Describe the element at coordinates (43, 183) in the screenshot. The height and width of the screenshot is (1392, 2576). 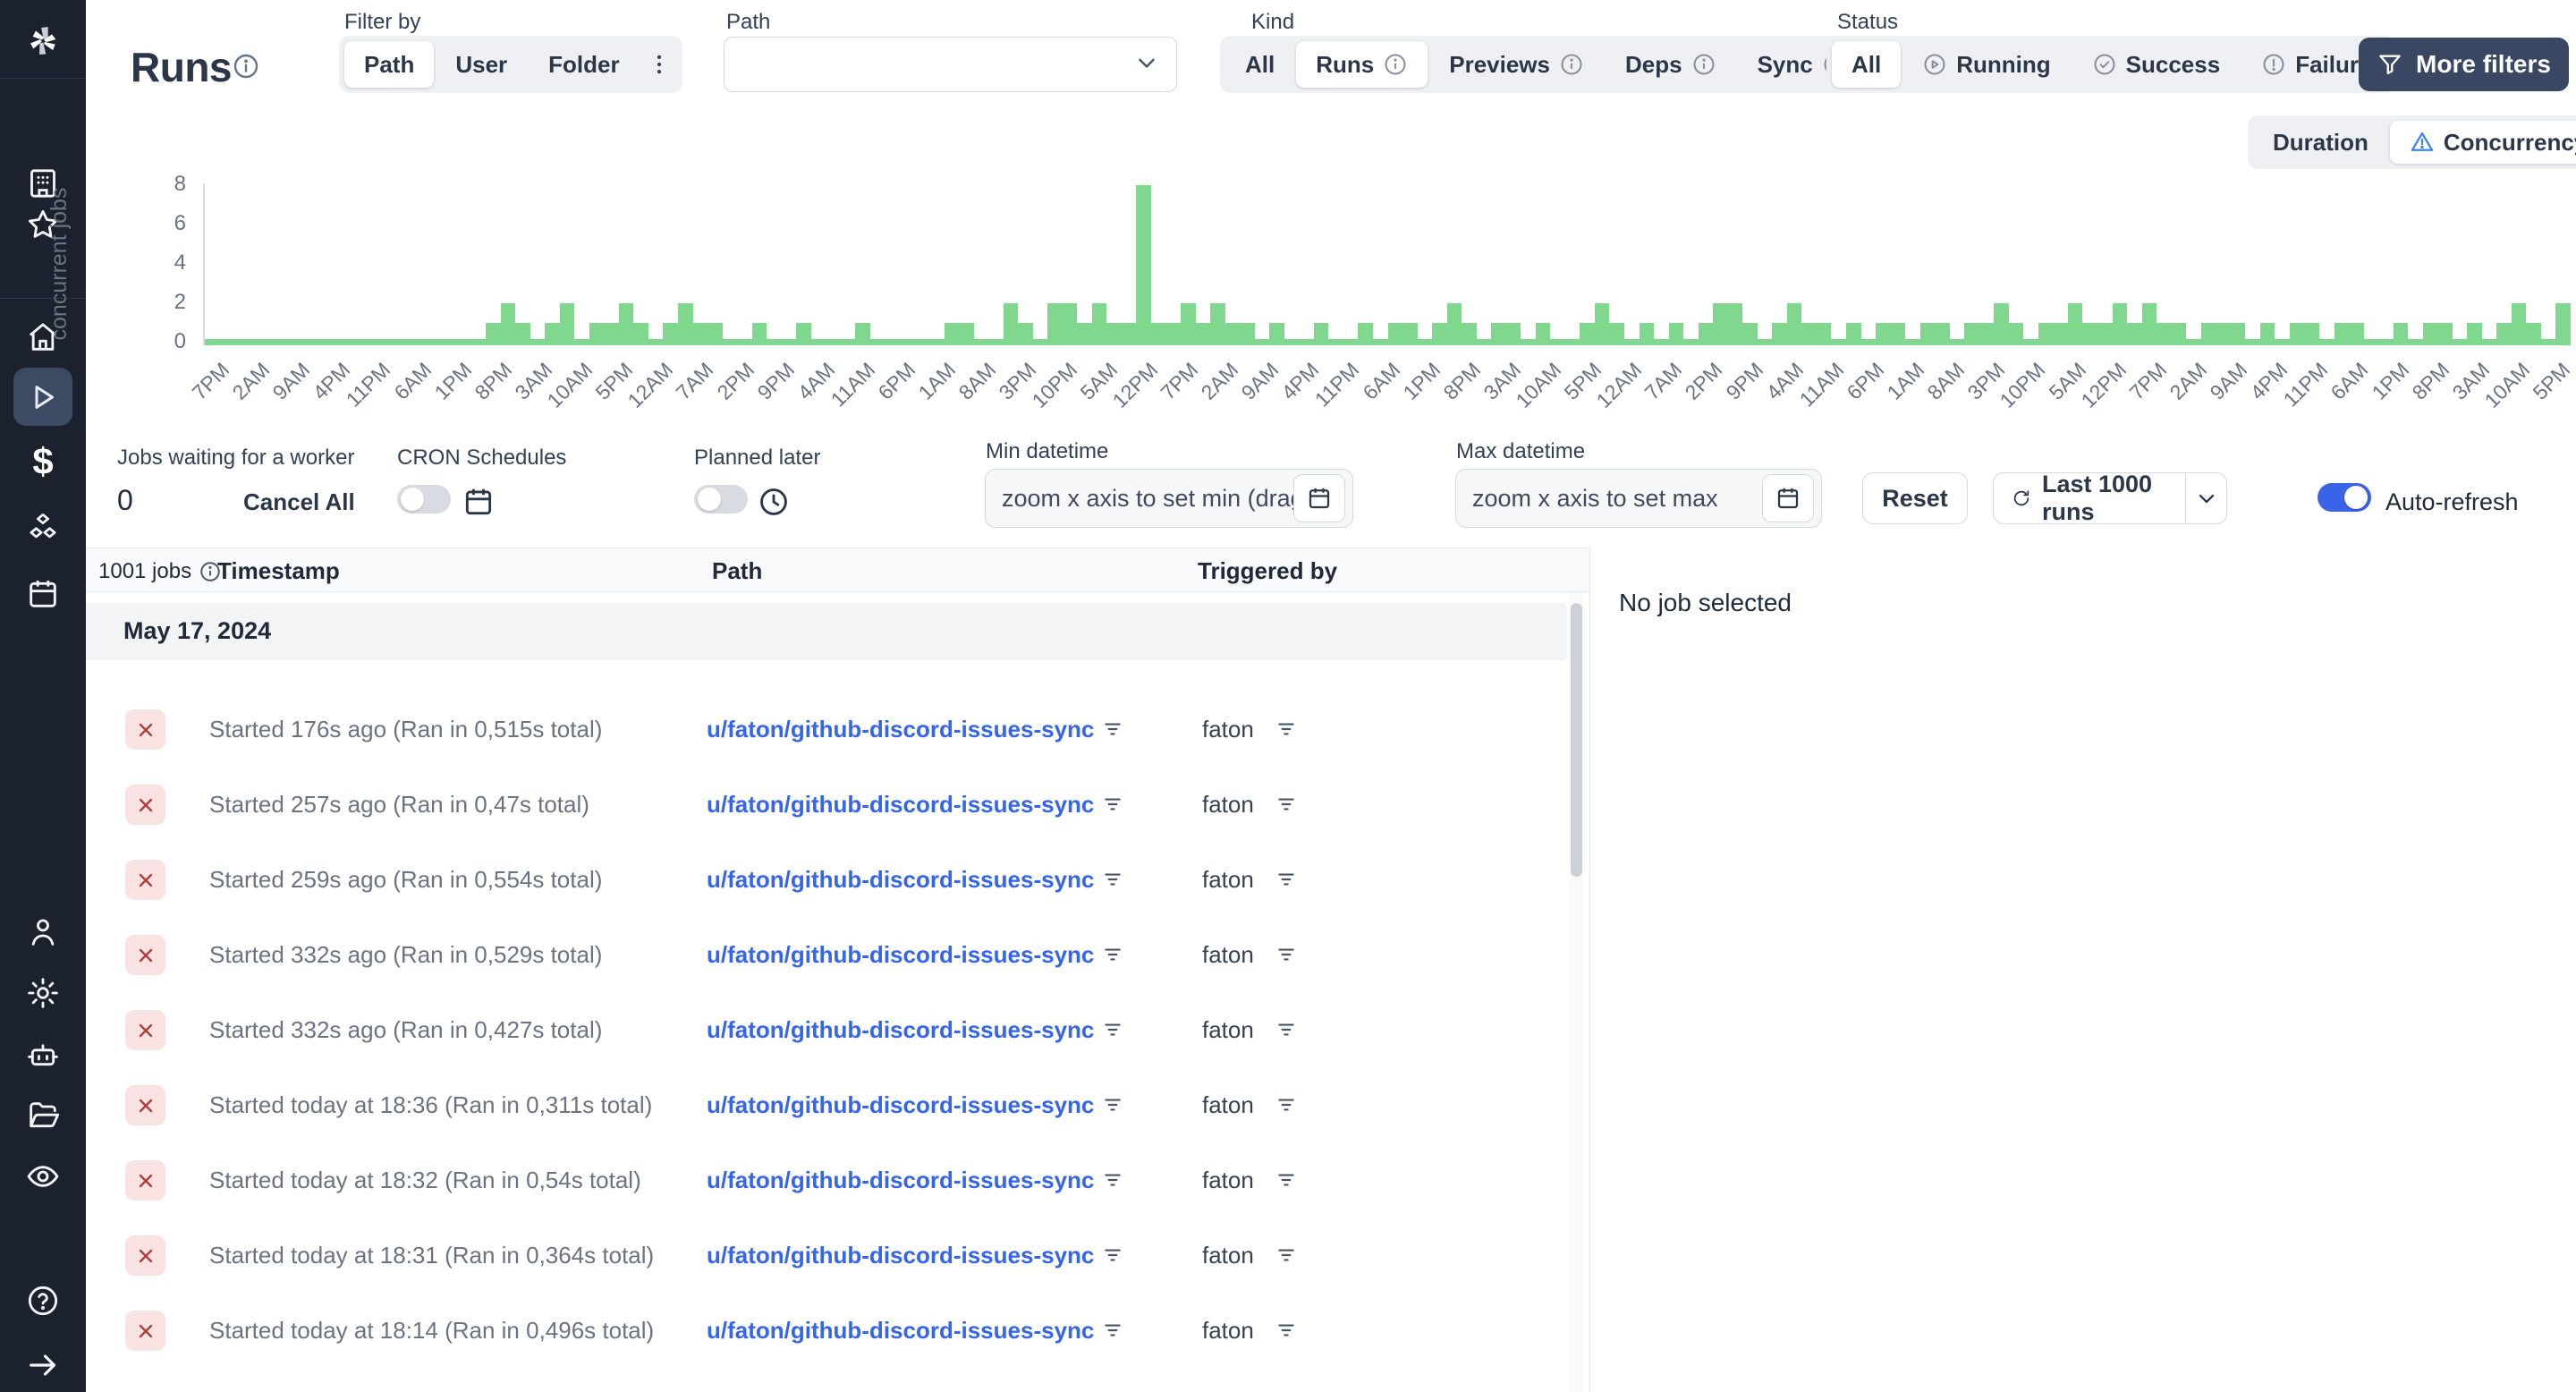
I see `workspace-icon` at that location.